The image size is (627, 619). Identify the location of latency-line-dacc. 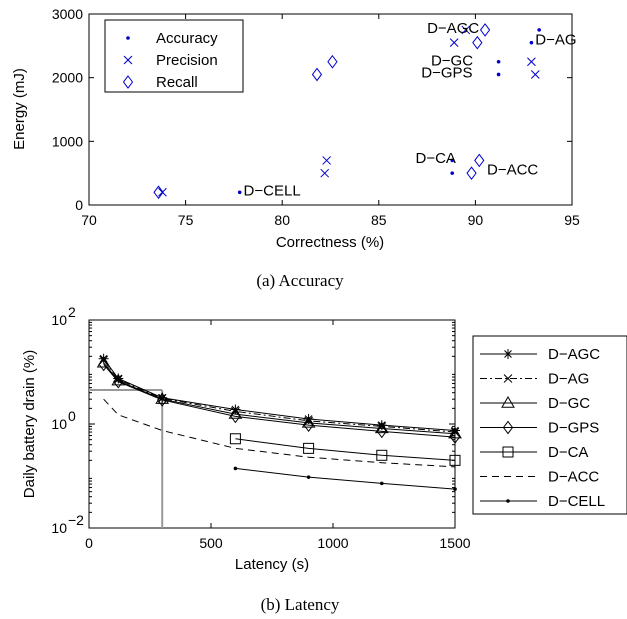
(279, 433).